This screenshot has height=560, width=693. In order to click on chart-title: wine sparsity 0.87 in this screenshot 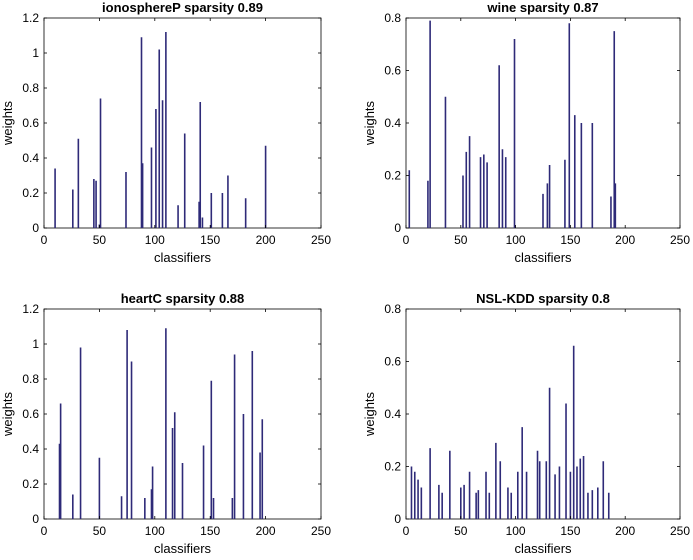, I will do `click(542, 7)`.